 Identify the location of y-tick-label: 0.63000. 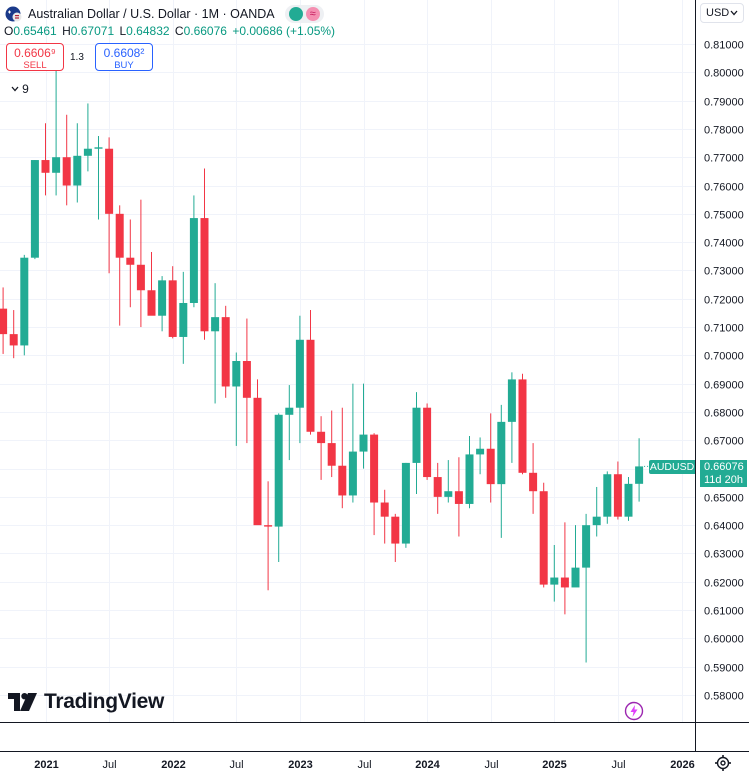
(724, 555).